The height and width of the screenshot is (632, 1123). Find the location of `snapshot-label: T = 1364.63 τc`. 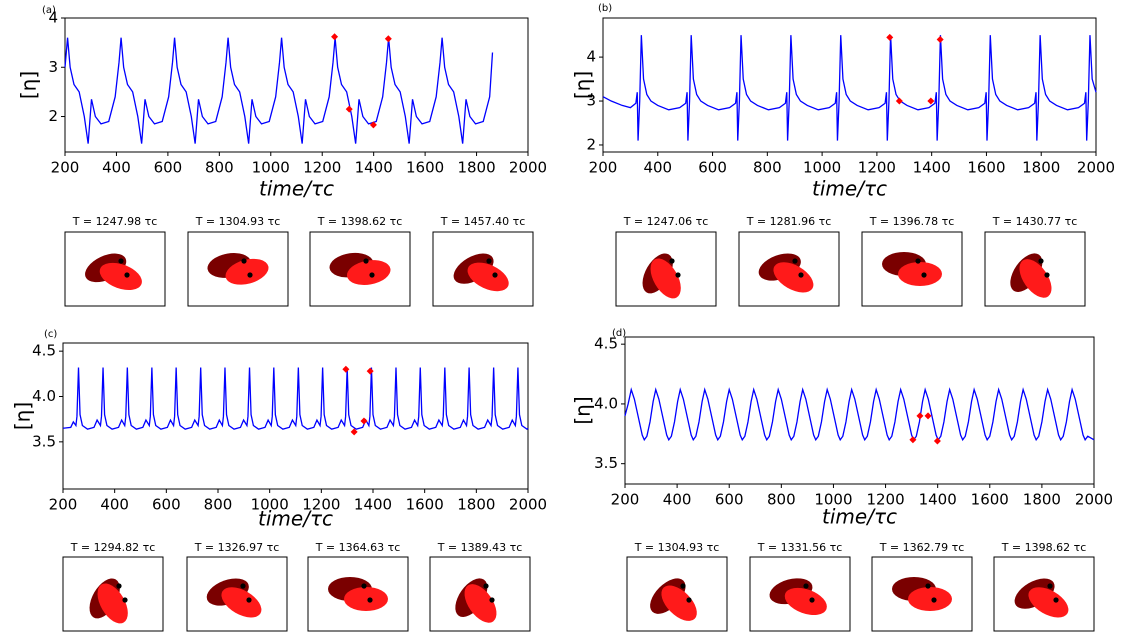

snapshot-label: T = 1364.63 τc is located at coordinates (358, 547).